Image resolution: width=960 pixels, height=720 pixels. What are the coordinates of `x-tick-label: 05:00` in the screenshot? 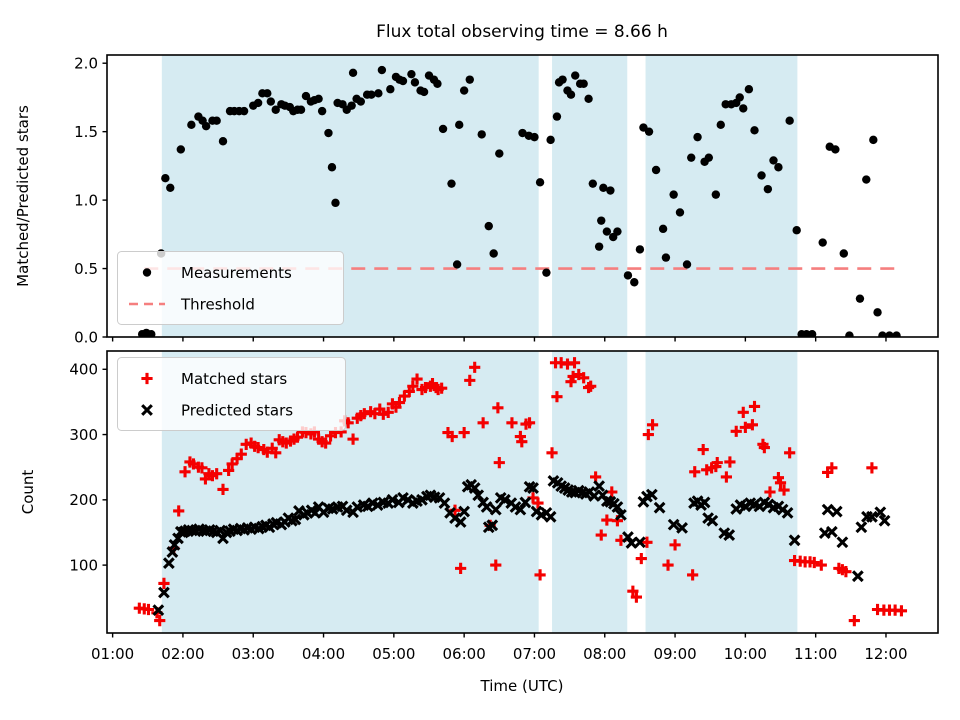 It's located at (393, 654).